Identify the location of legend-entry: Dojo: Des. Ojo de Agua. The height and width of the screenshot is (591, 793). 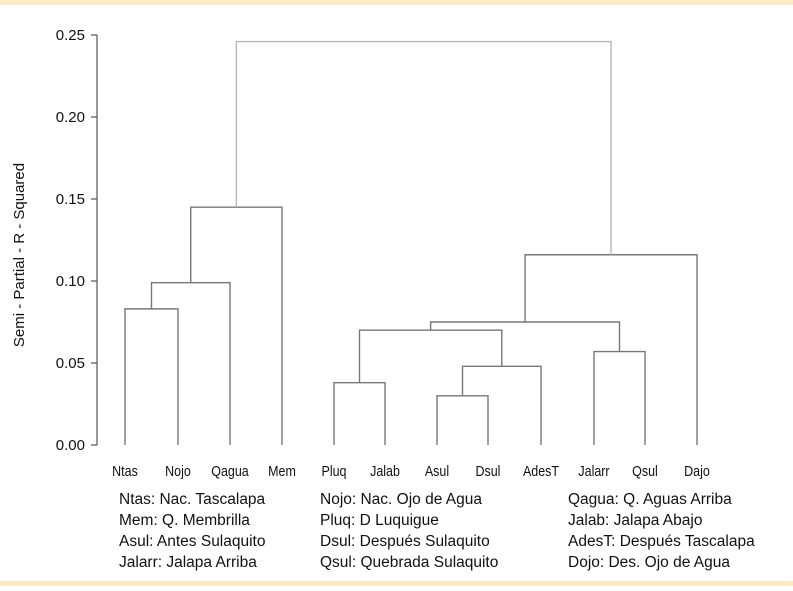
(649, 562).